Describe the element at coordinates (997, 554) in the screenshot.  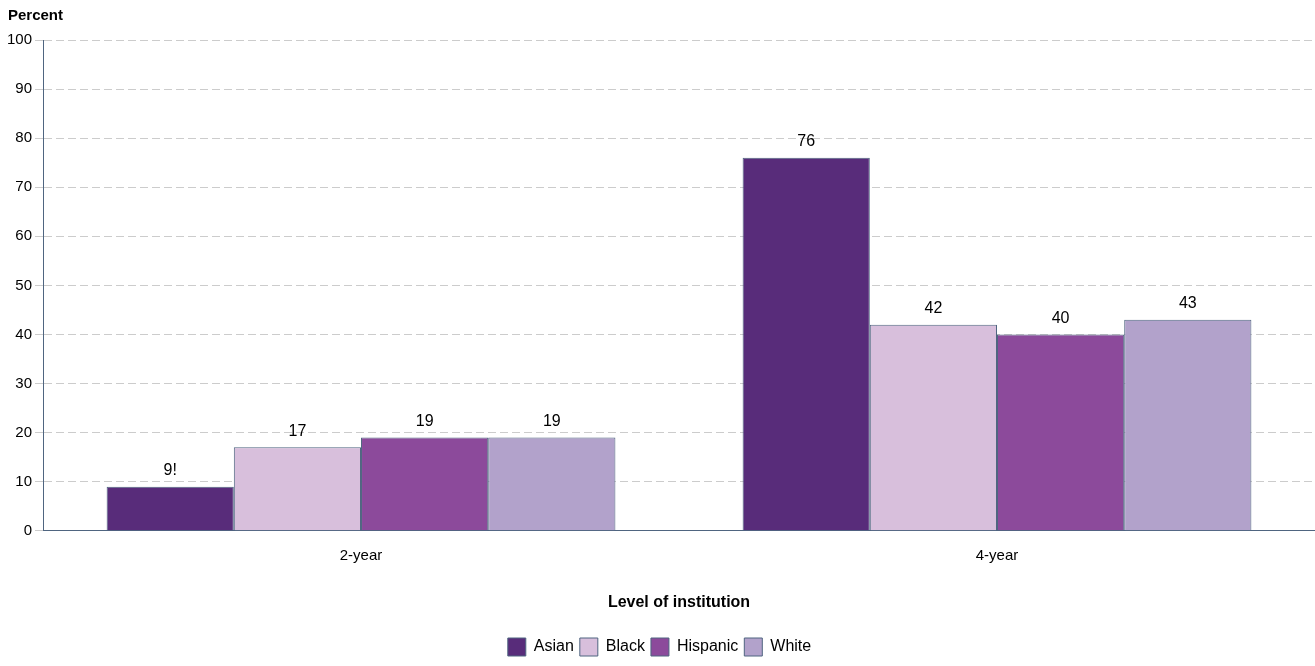
I see `x-tick-label: 4-year` at that location.